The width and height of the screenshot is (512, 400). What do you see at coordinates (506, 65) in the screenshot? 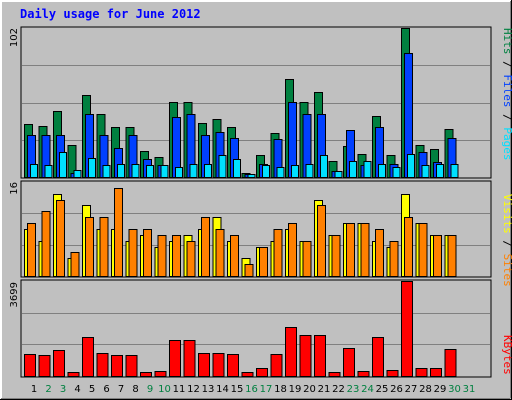
I see `panel-1-legend-part-2: /` at bounding box center [506, 65].